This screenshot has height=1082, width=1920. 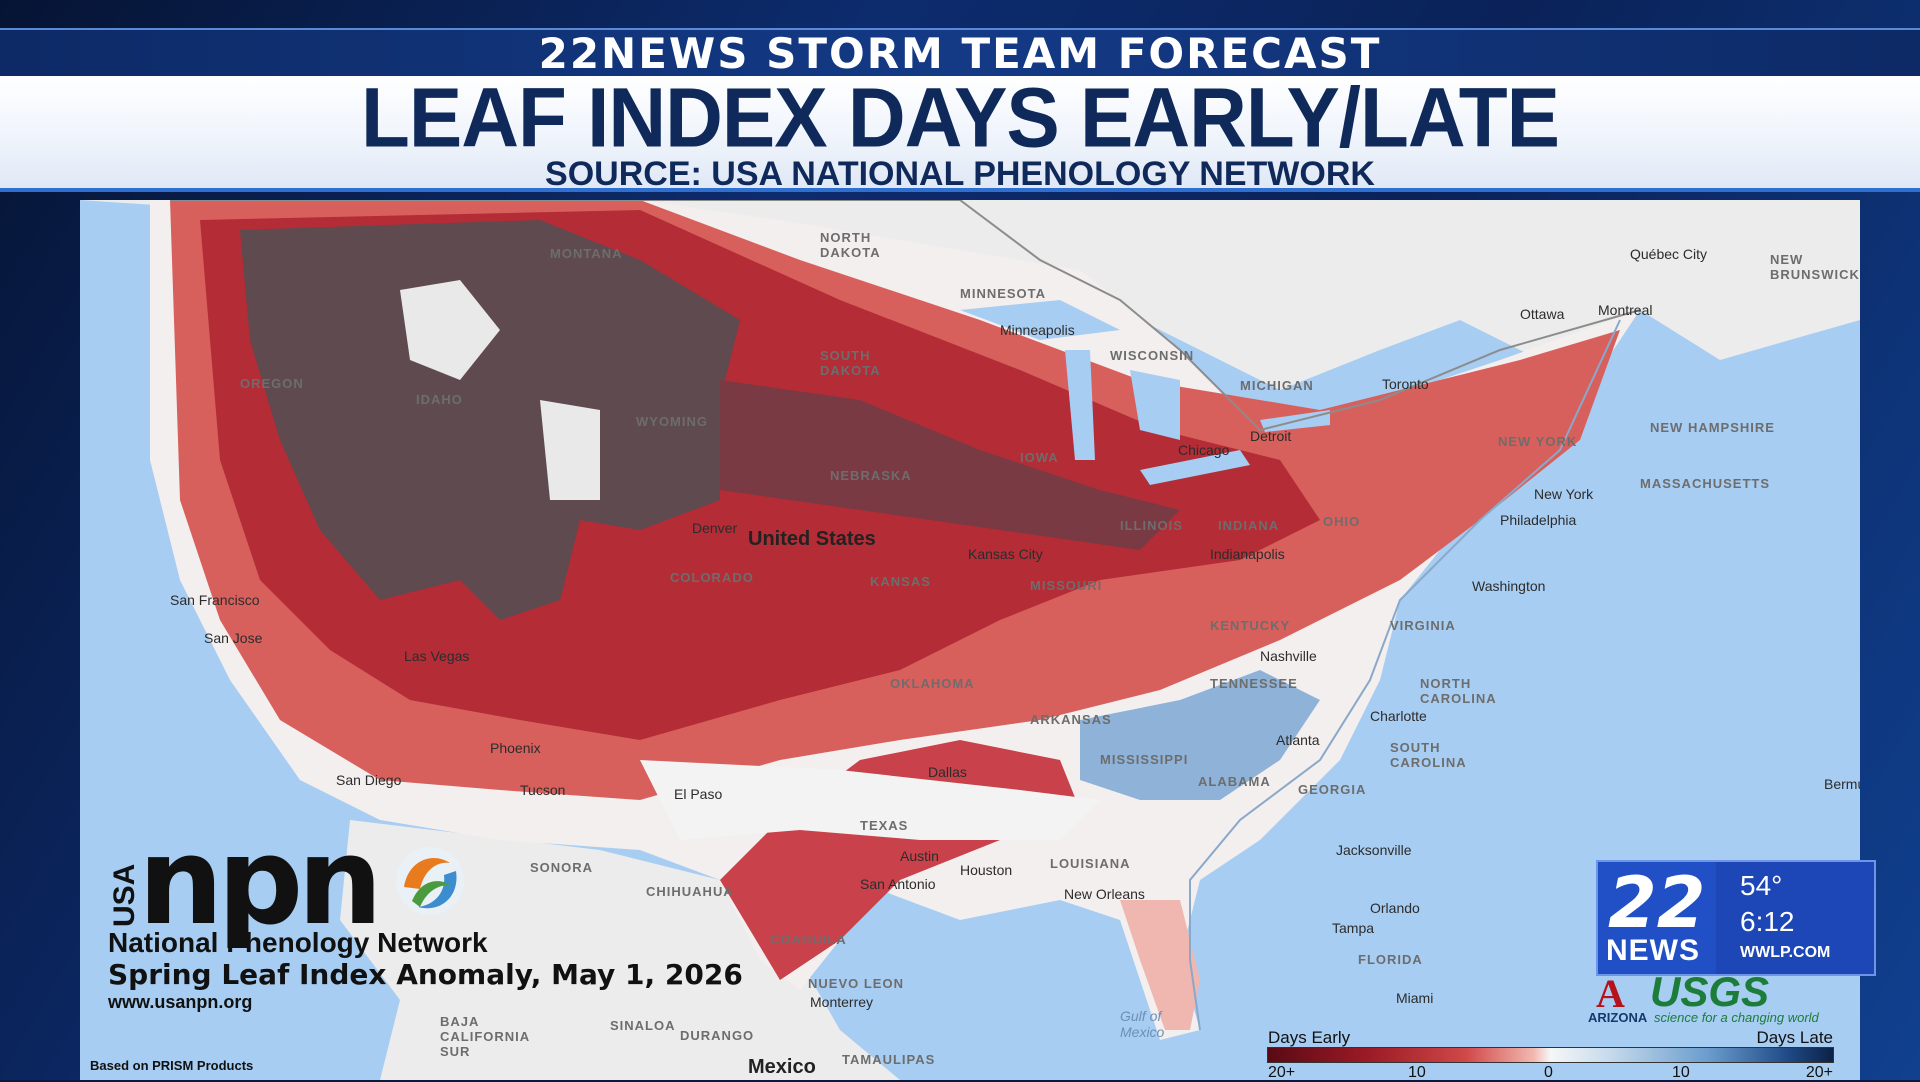 What do you see at coordinates (1144, 759) in the screenshot?
I see `state-label-mississippi: MISSISSIPPI` at bounding box center [1144, 759].